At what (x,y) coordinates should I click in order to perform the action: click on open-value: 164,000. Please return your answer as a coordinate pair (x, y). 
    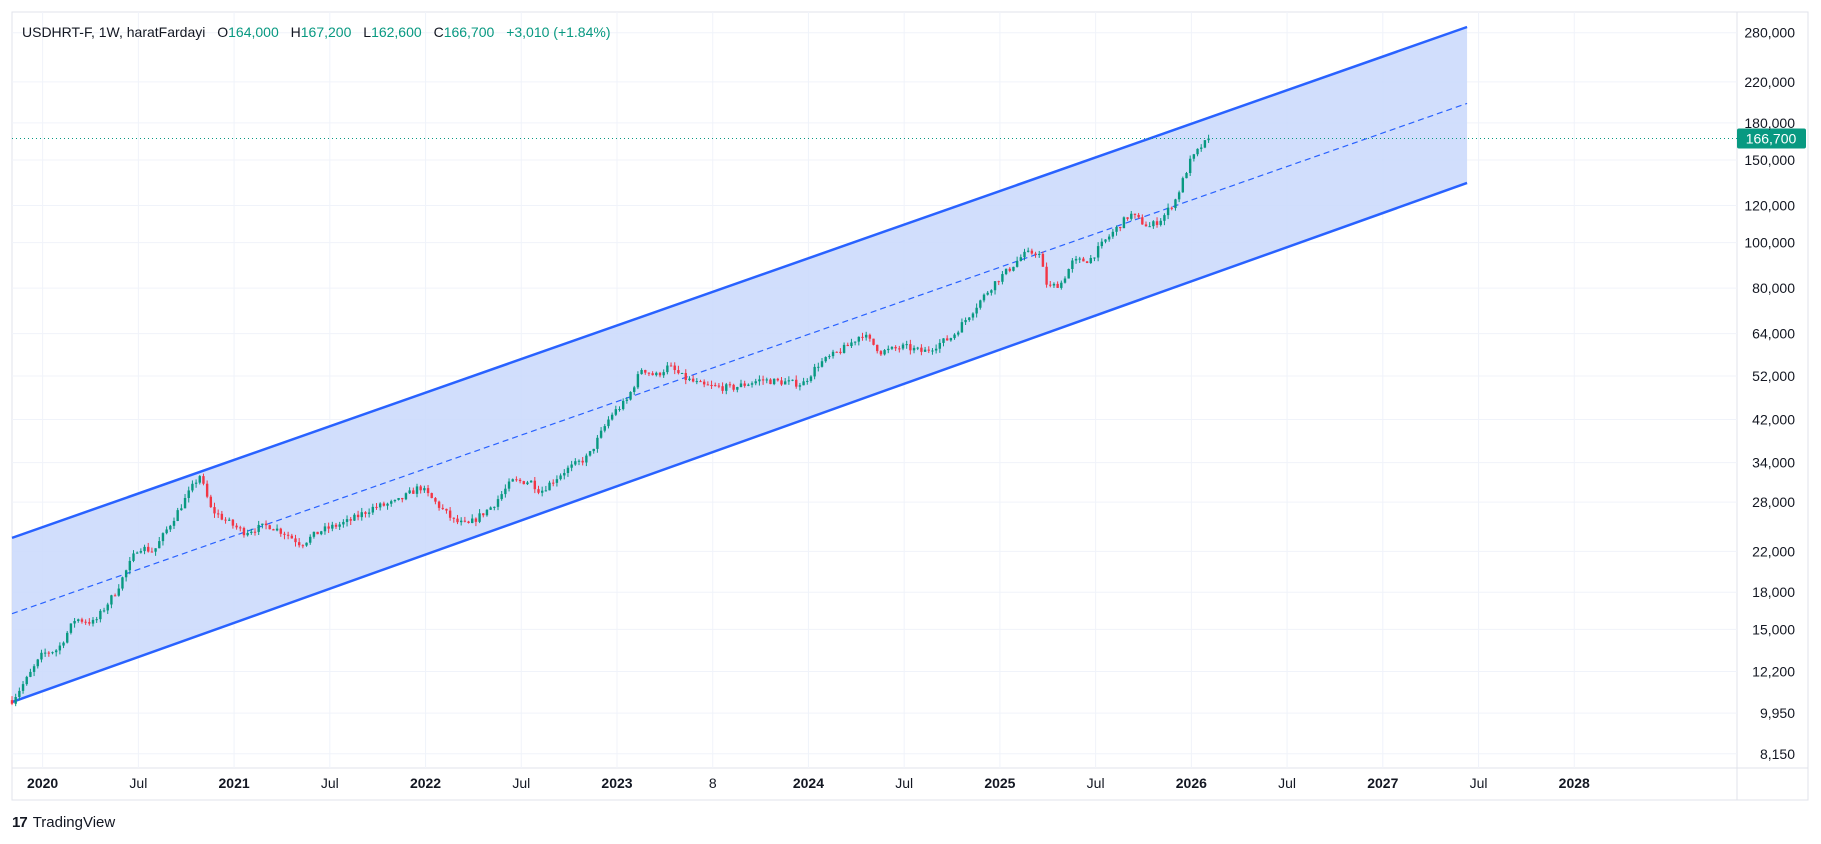
    Looking at the image, I should click on (253, 32).